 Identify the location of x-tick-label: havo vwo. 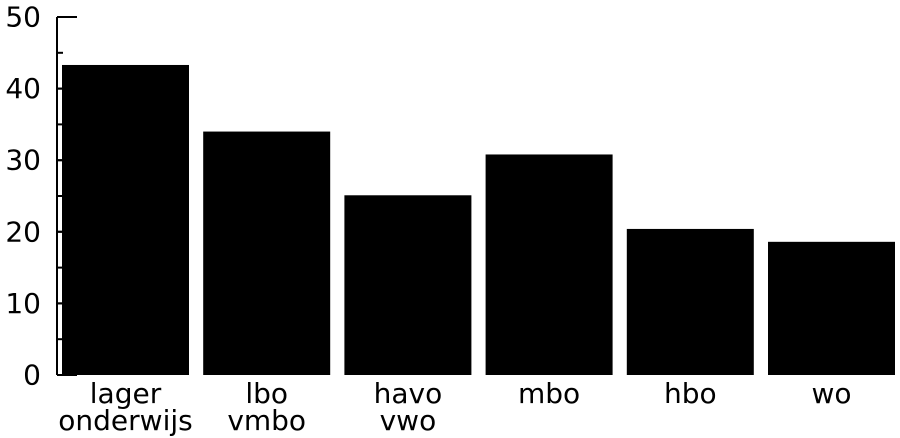
(408, 407).